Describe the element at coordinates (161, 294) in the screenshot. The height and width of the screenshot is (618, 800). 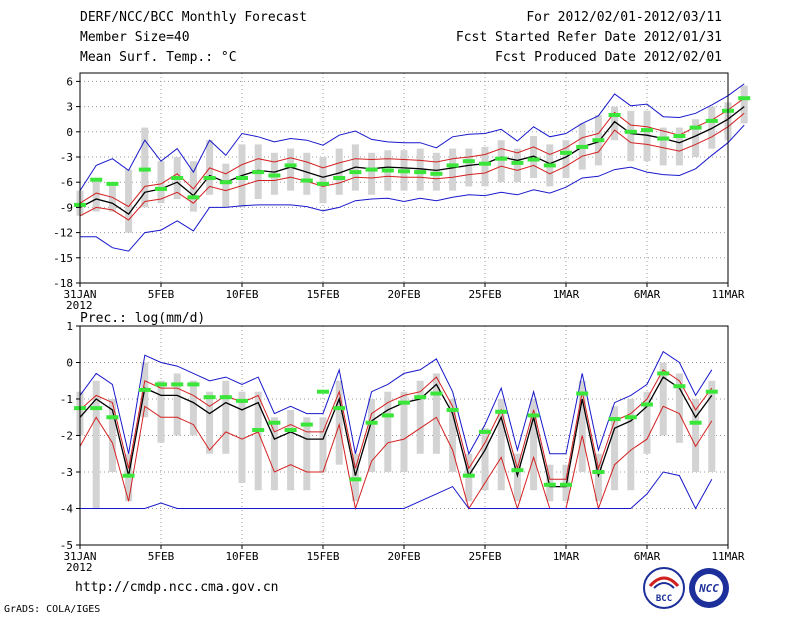
I see `panel1-xtick-label: 5FEB` at that location.